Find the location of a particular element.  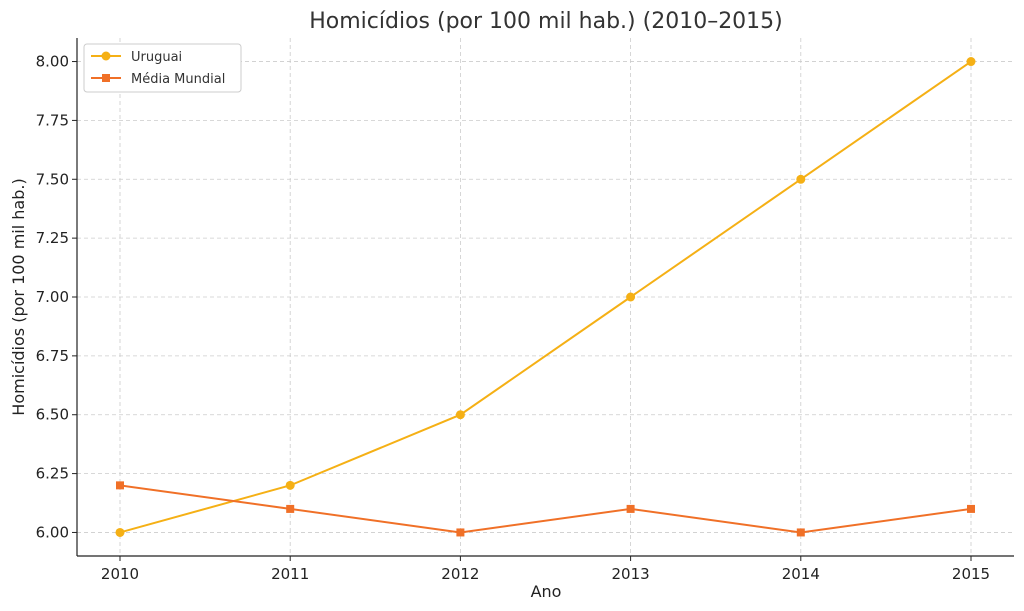

y-tick-label: 7.50 is located at coordinates (52, 179).